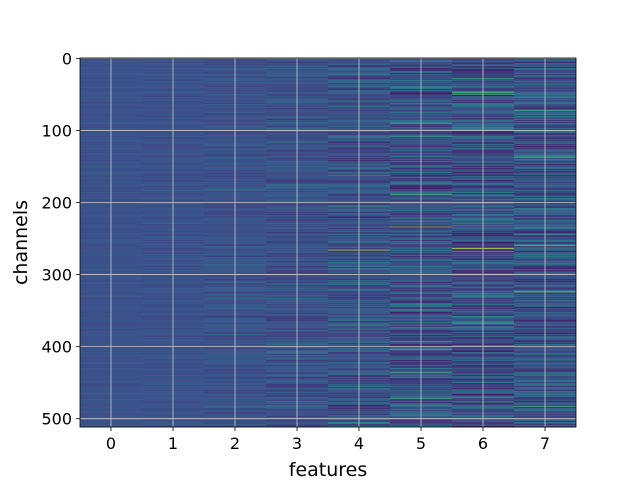 This screenshot has width=640, height=480. What do you see at coordinates (545, 443) in the screenshot?
I see `x-tick-label: 7` at bounding box center [545, 443].